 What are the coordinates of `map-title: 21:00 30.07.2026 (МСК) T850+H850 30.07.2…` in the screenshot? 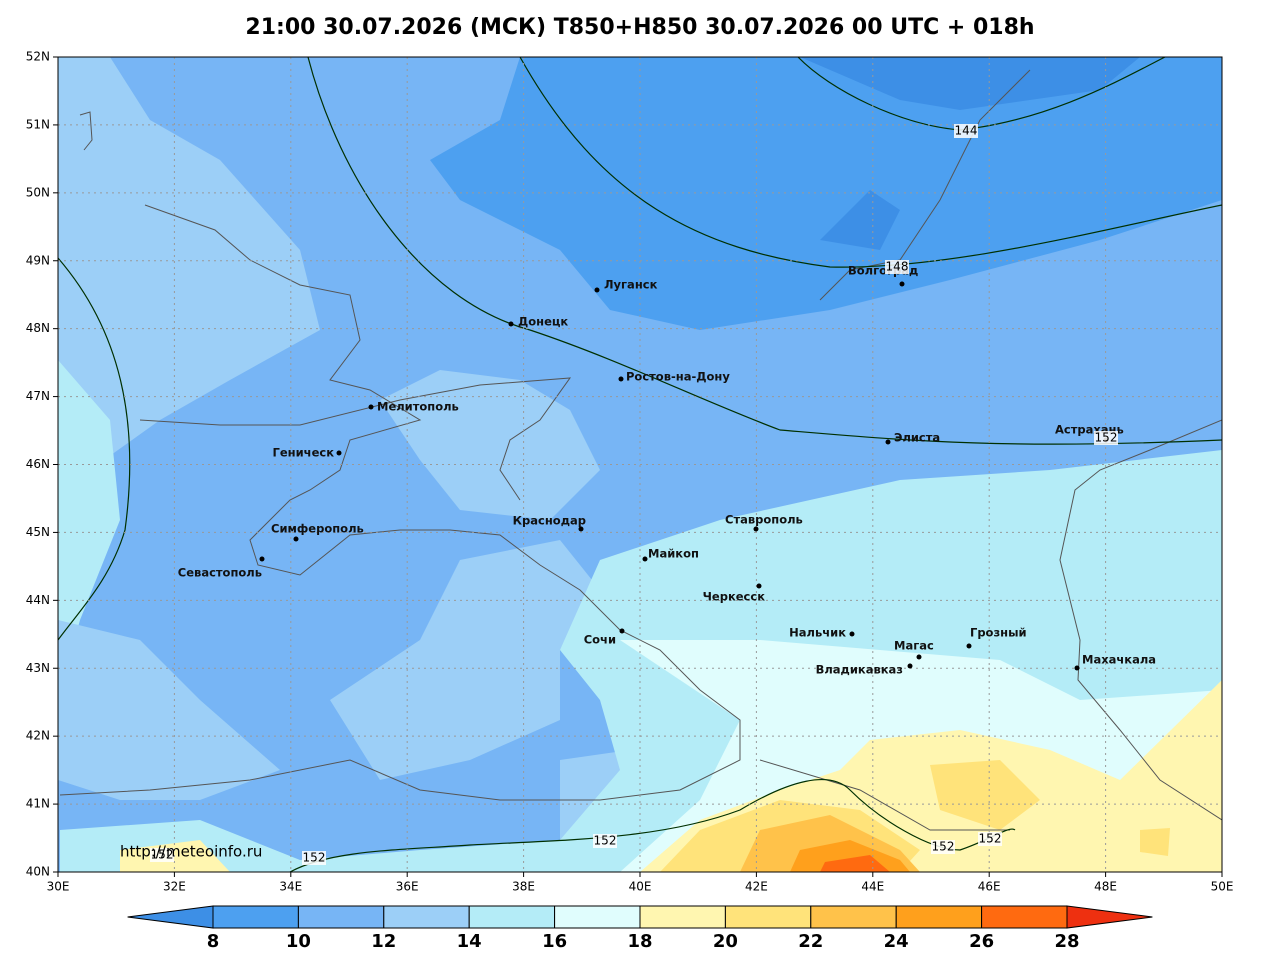 It's located at (639, 27).